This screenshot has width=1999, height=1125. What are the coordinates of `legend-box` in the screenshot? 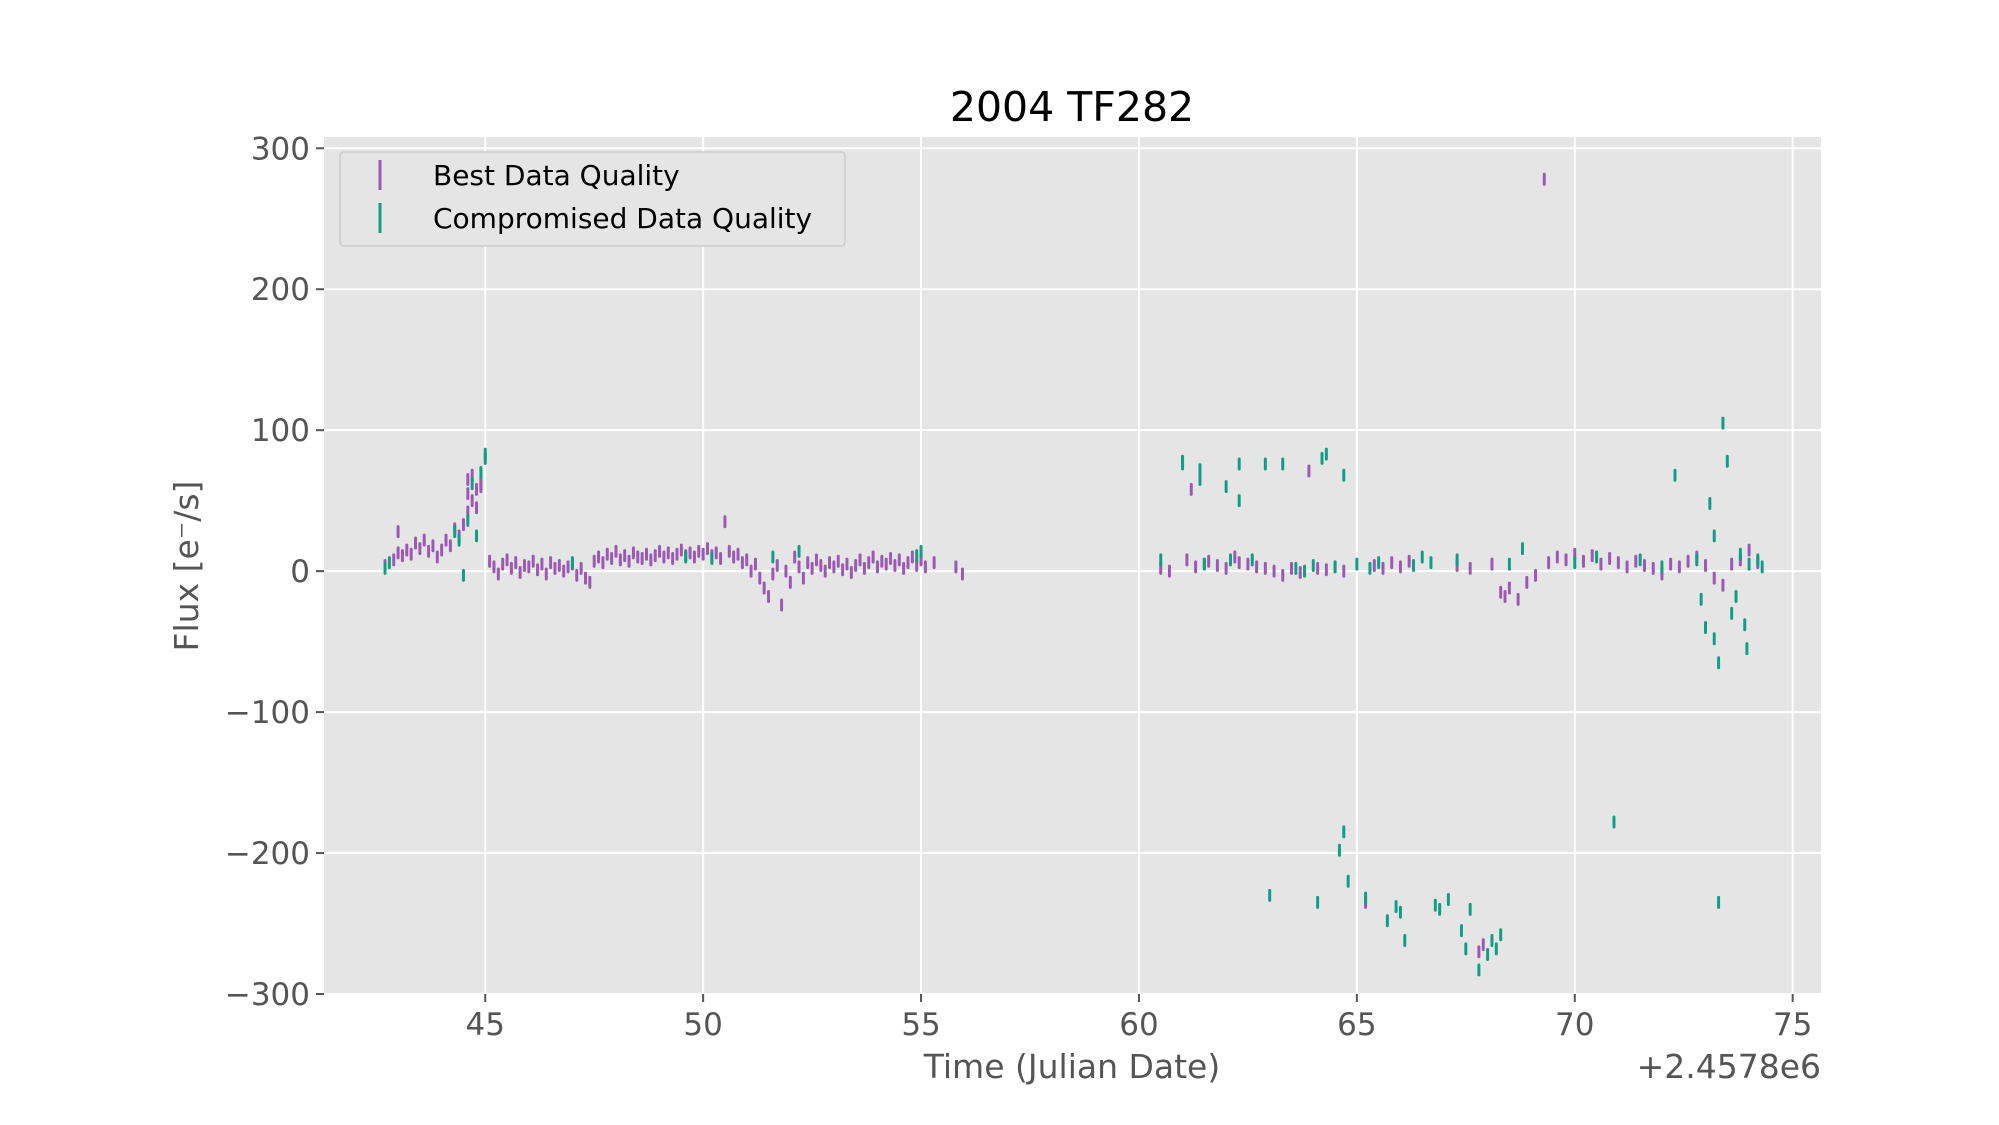 It's located at (592, 199).